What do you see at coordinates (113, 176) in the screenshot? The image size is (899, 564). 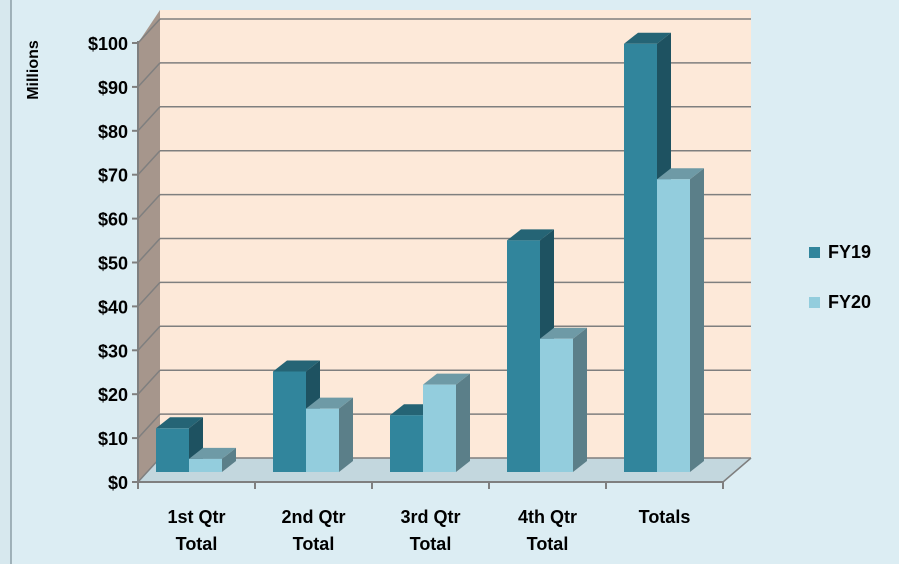 I see `y-tick-label: $70` at bounding box center [113, 176].